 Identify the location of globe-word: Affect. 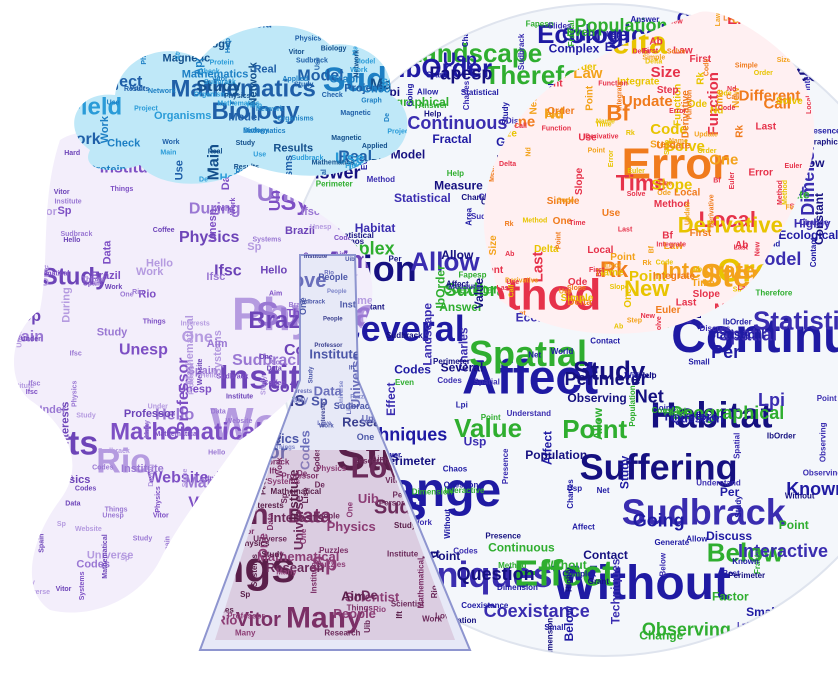
(583, 527).